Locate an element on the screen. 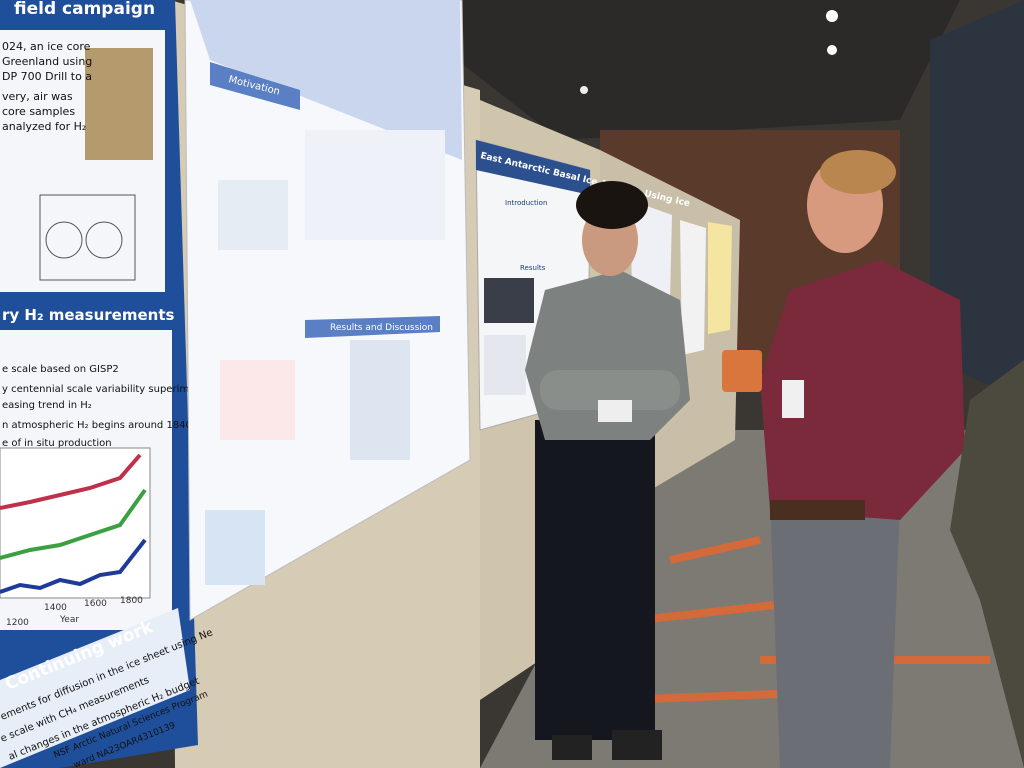  poster-line: Greenland using is located at coordinates (47, 61).